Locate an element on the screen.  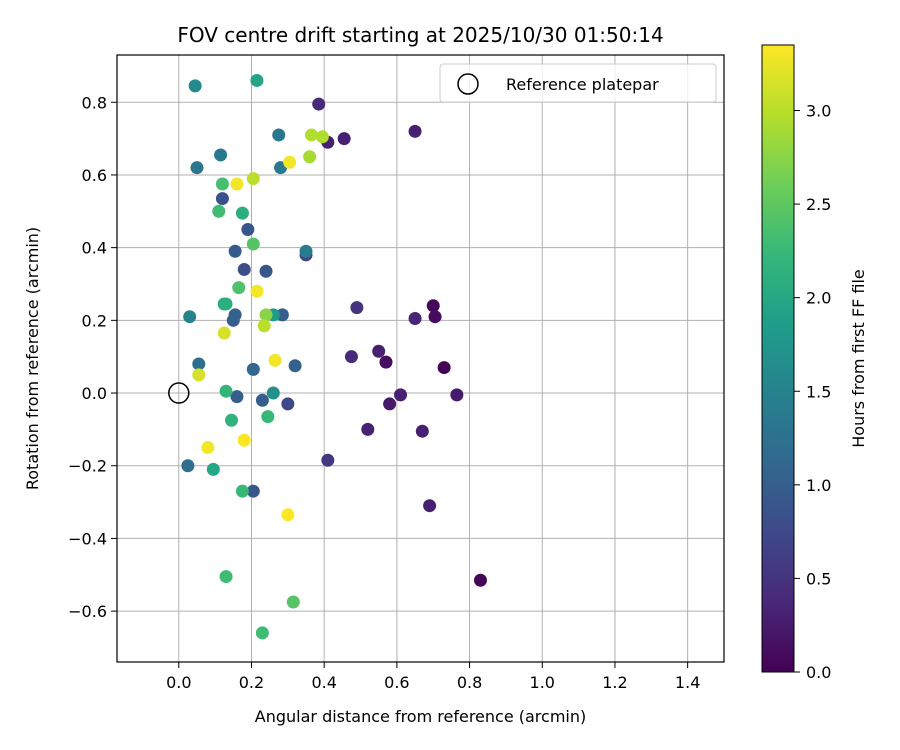
y-tick-label: −0.2 is located at coordinates (87, 466).